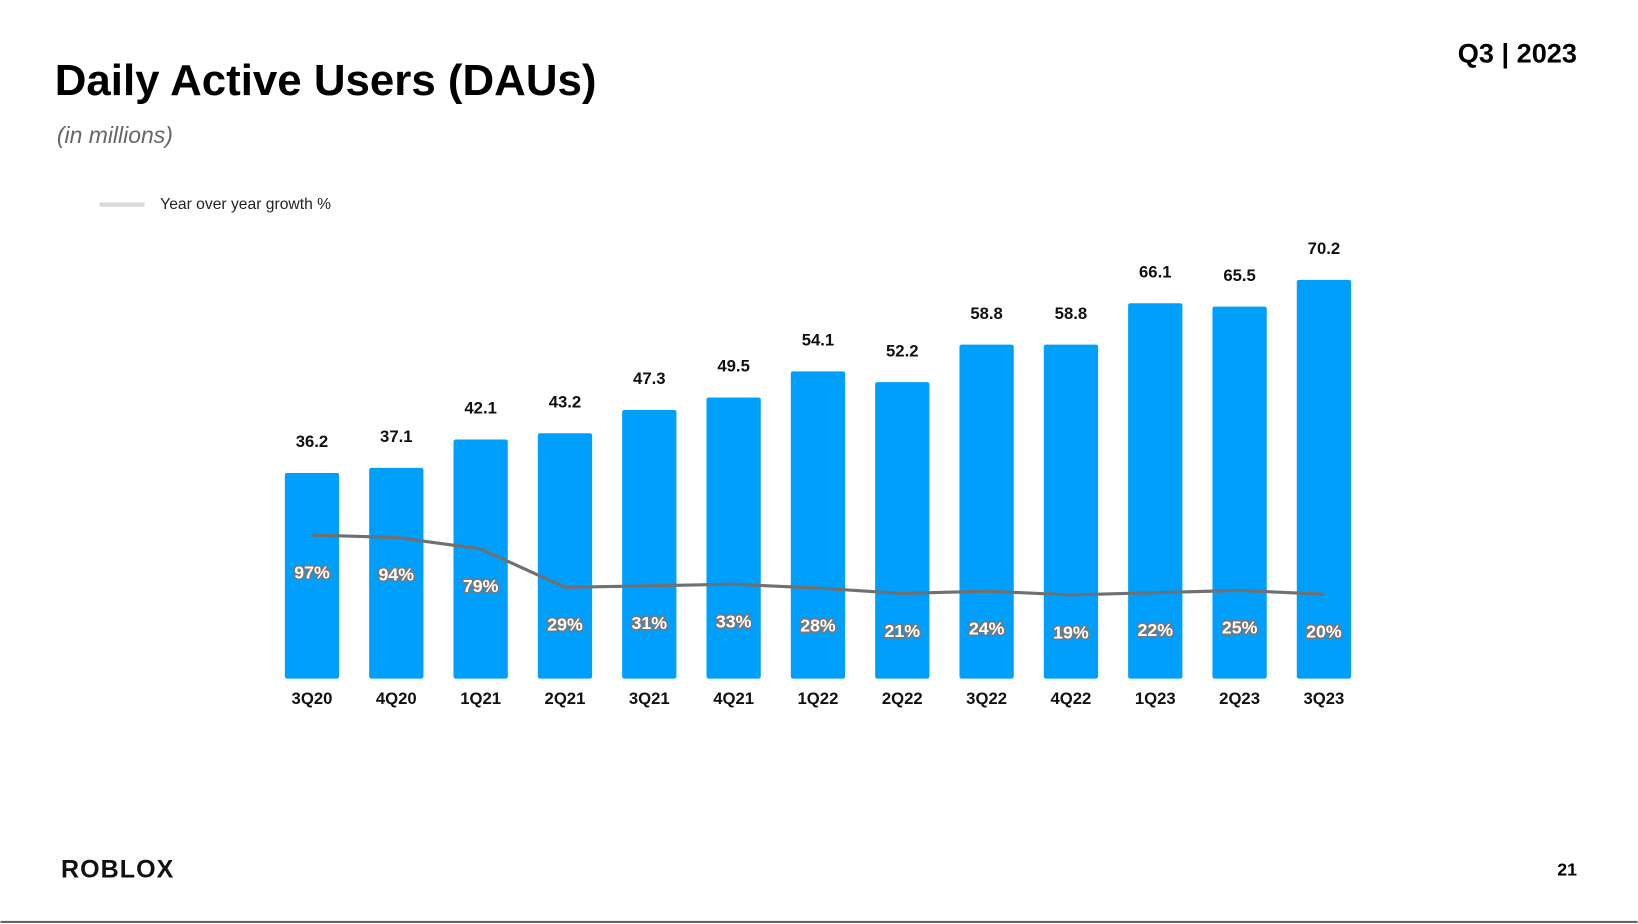 Image resolution: width=1638 pixels, height=924 pixels. I want to click on growth-line, so click(818, 565).